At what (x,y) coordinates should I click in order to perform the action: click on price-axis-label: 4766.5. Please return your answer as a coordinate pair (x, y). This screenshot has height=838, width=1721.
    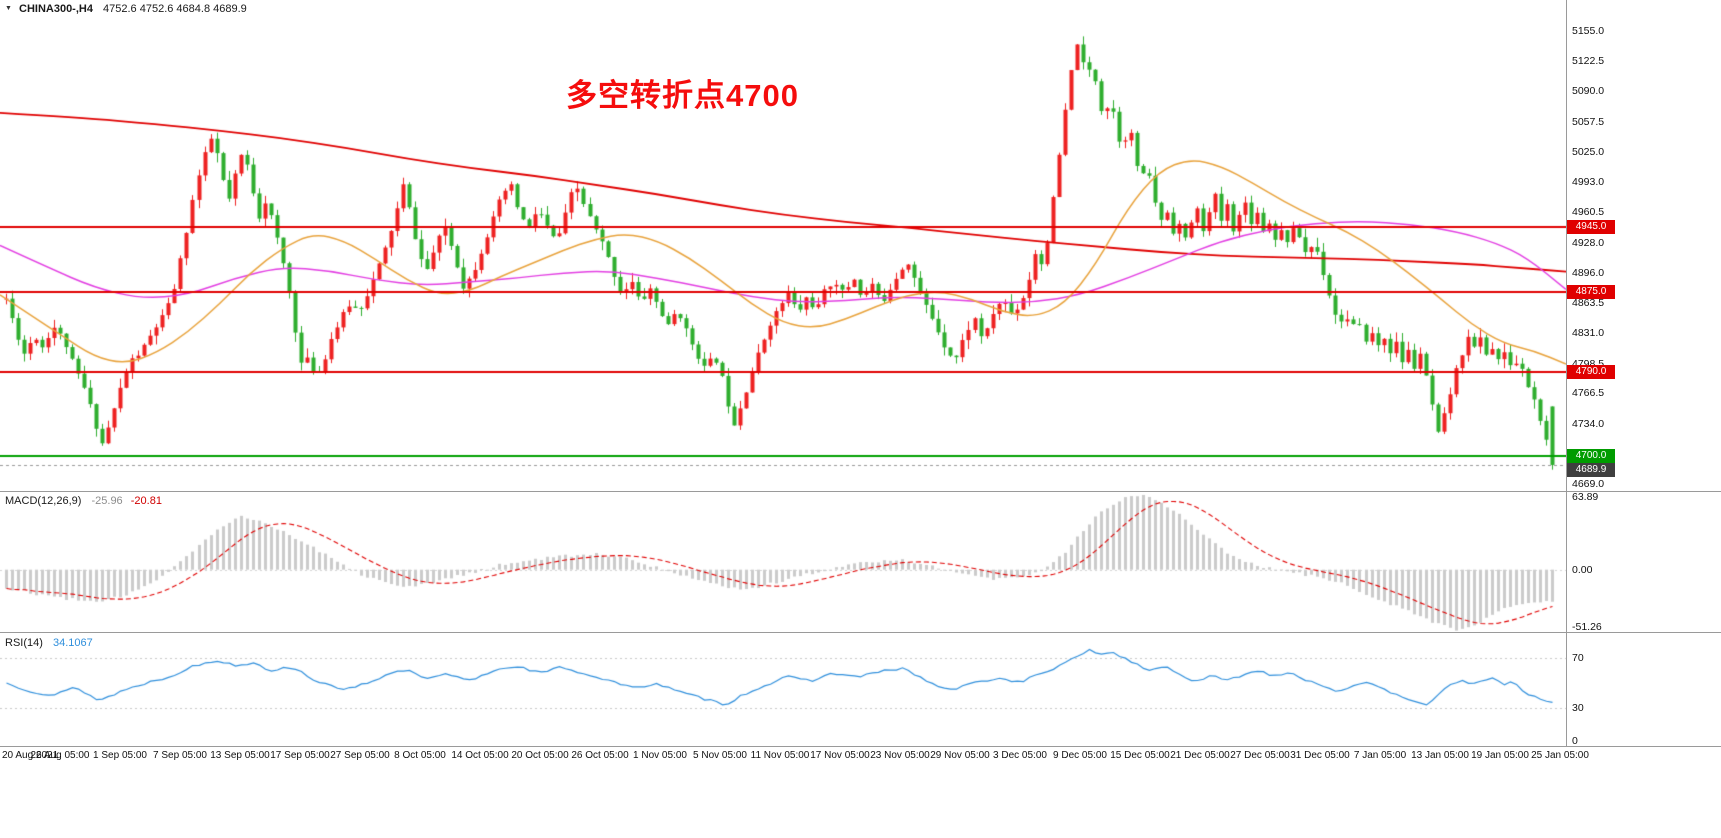
    Looking at the image, I should click on (1588, 393).